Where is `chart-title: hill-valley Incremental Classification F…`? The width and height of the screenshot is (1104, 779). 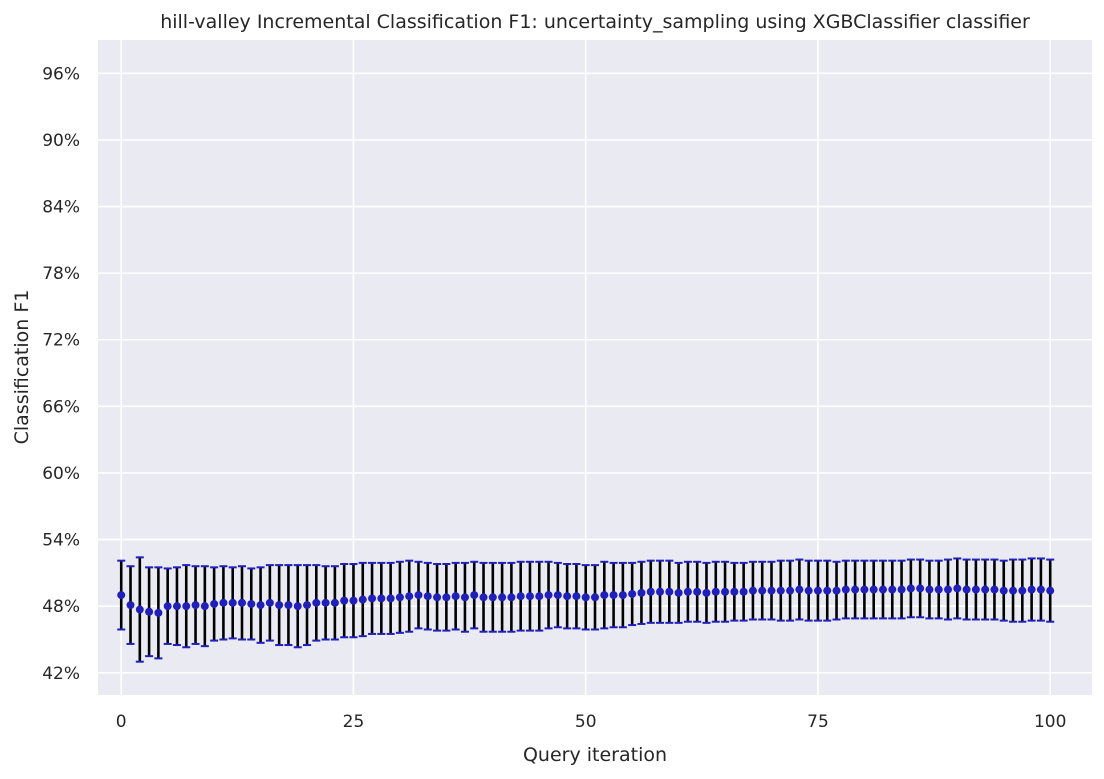
chart-title: hill-valley Incremental Classification F… is located at coordinates (595, 22).